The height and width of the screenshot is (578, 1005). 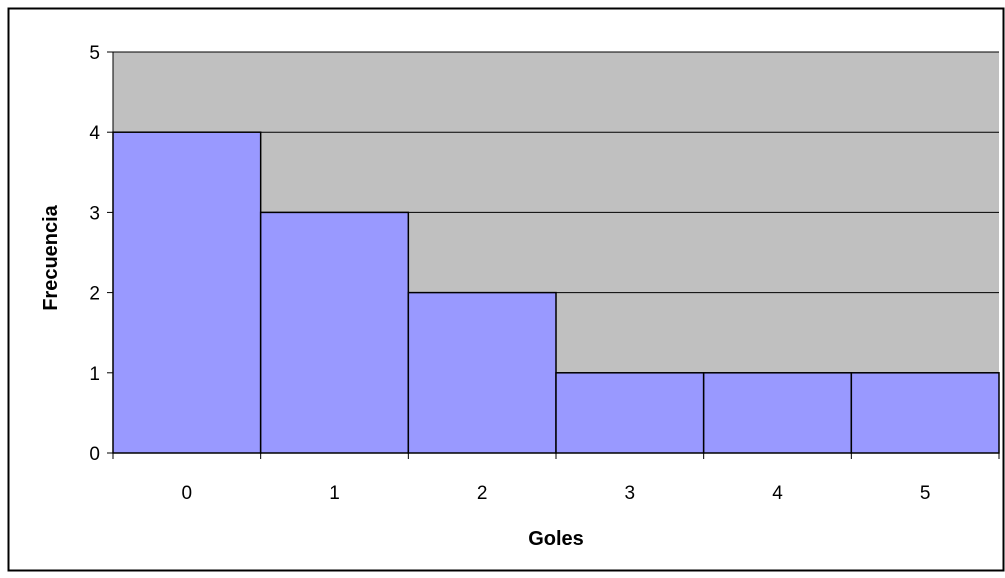 What do you see at coordinates (187, 493) in the screenshot?
I see `x-tick-label: 0` at bounding box center [187, 493].